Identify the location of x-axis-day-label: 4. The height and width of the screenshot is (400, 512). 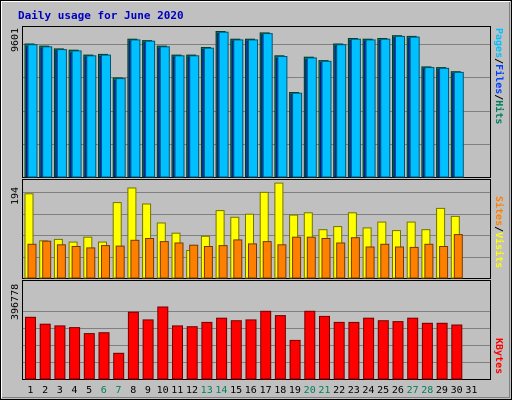
(74, 390).